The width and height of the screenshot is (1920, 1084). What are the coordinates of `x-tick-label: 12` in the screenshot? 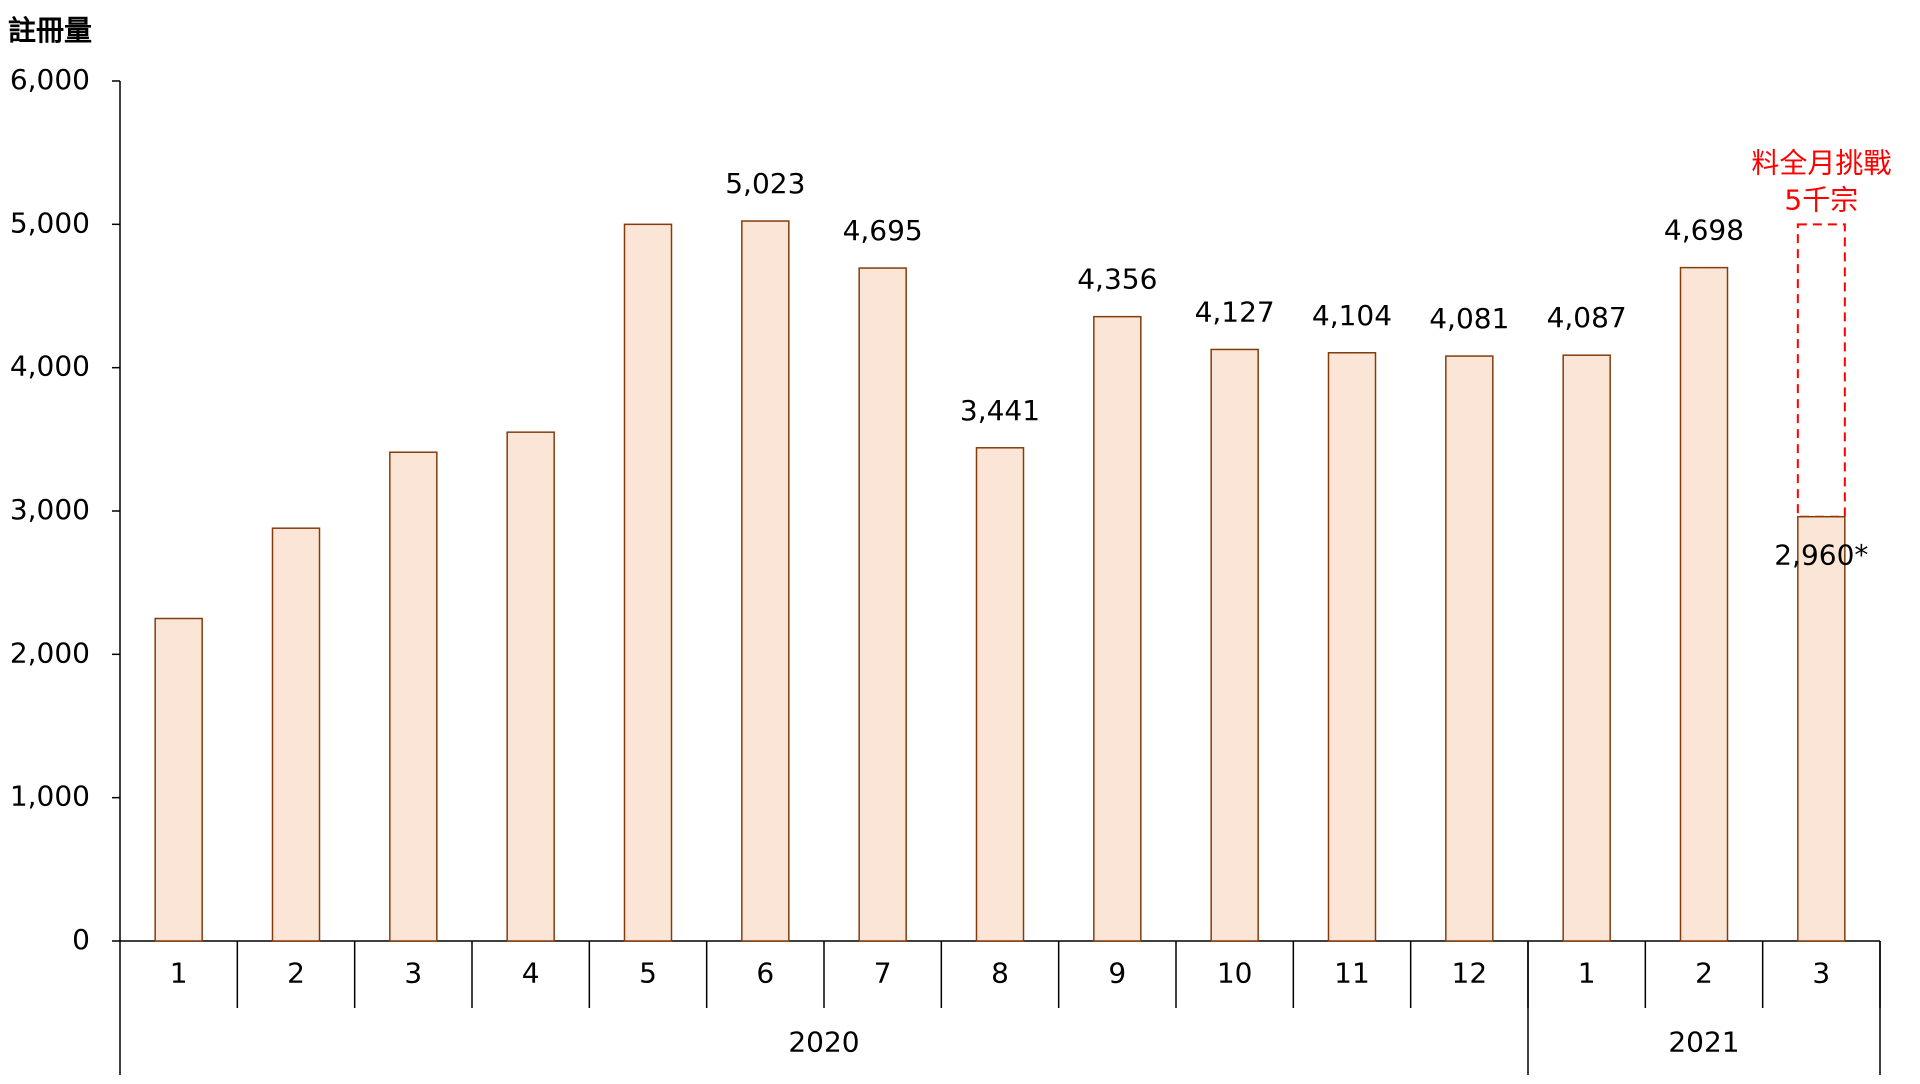 It's located at (1470, 973).